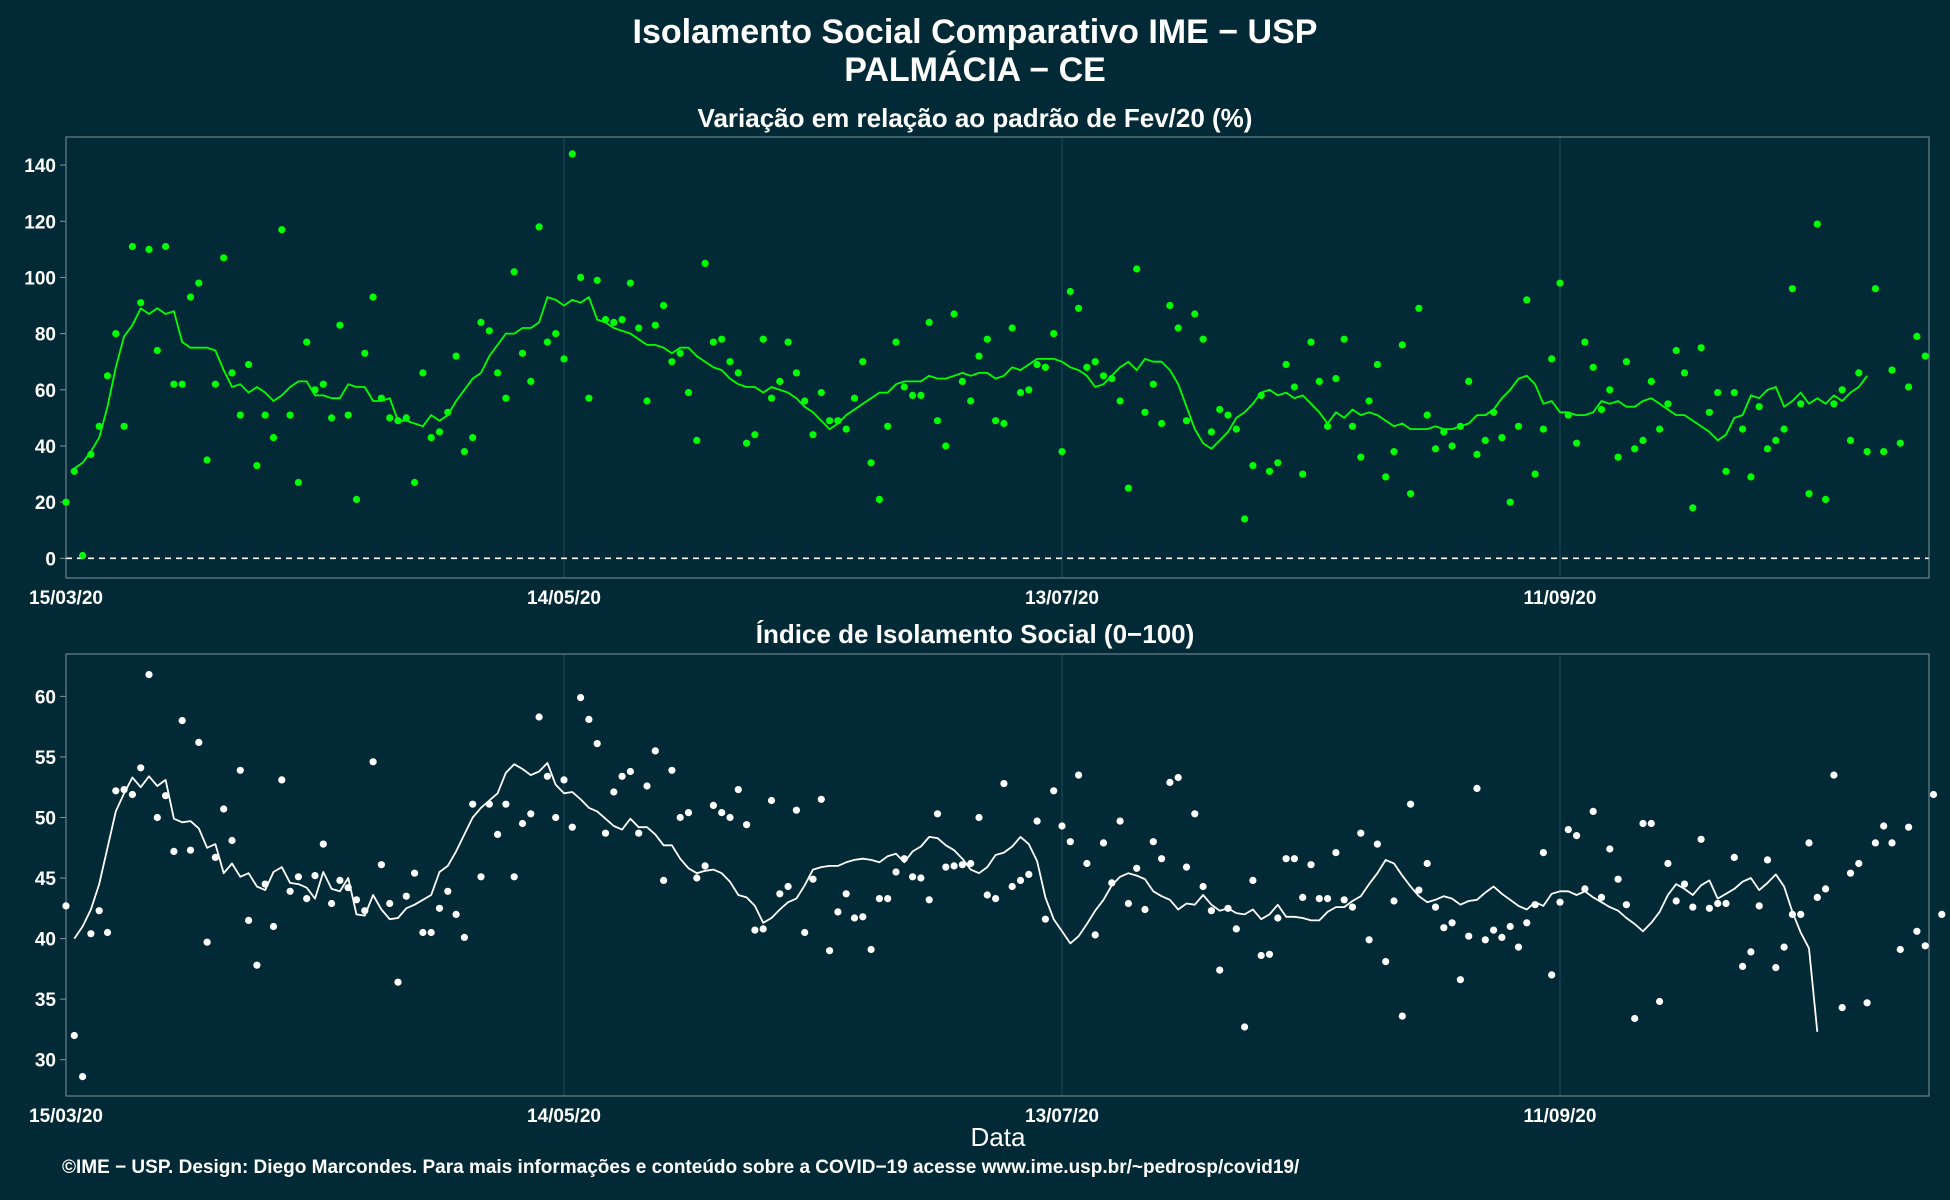  I want to click on top-x-tick-label: 14/05/20, so click(564, 598).